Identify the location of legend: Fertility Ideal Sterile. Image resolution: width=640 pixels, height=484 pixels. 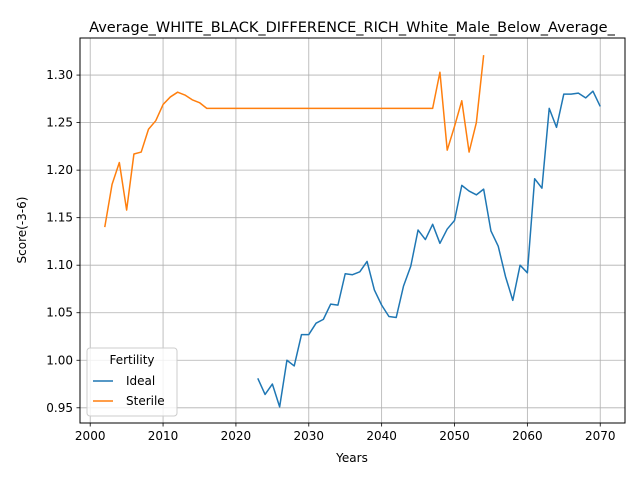
(132, 382).